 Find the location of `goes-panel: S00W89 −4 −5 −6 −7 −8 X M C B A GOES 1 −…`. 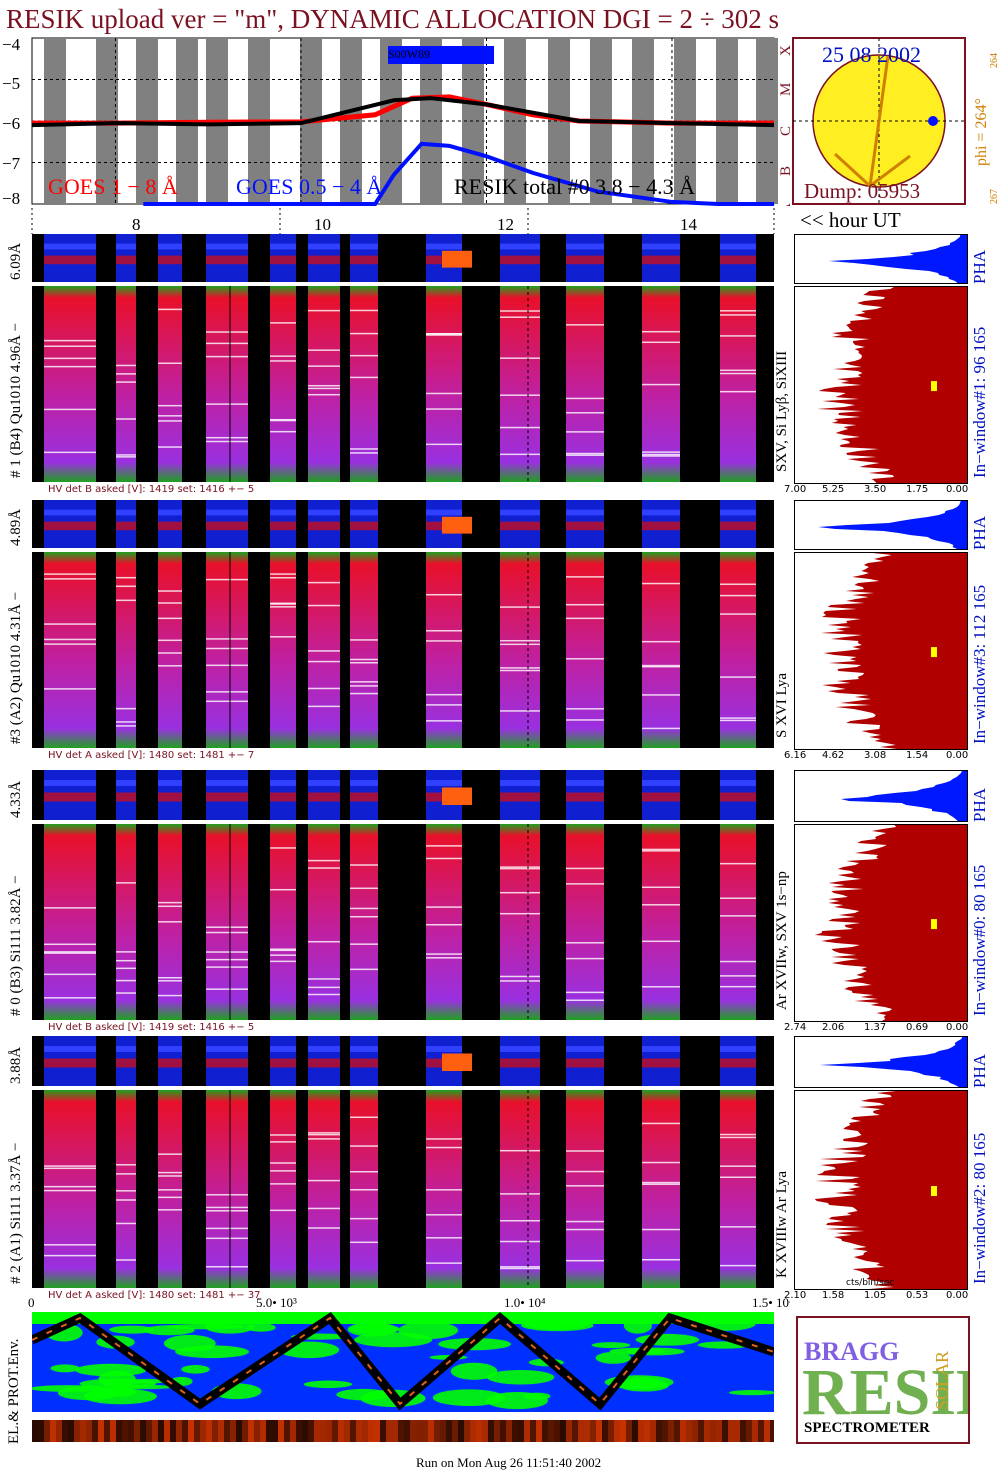

goes-panel: S00W89 −4 −5 −6 −7 −8 X M C B A GOES 1 −… is located at coordinates (397, 124).